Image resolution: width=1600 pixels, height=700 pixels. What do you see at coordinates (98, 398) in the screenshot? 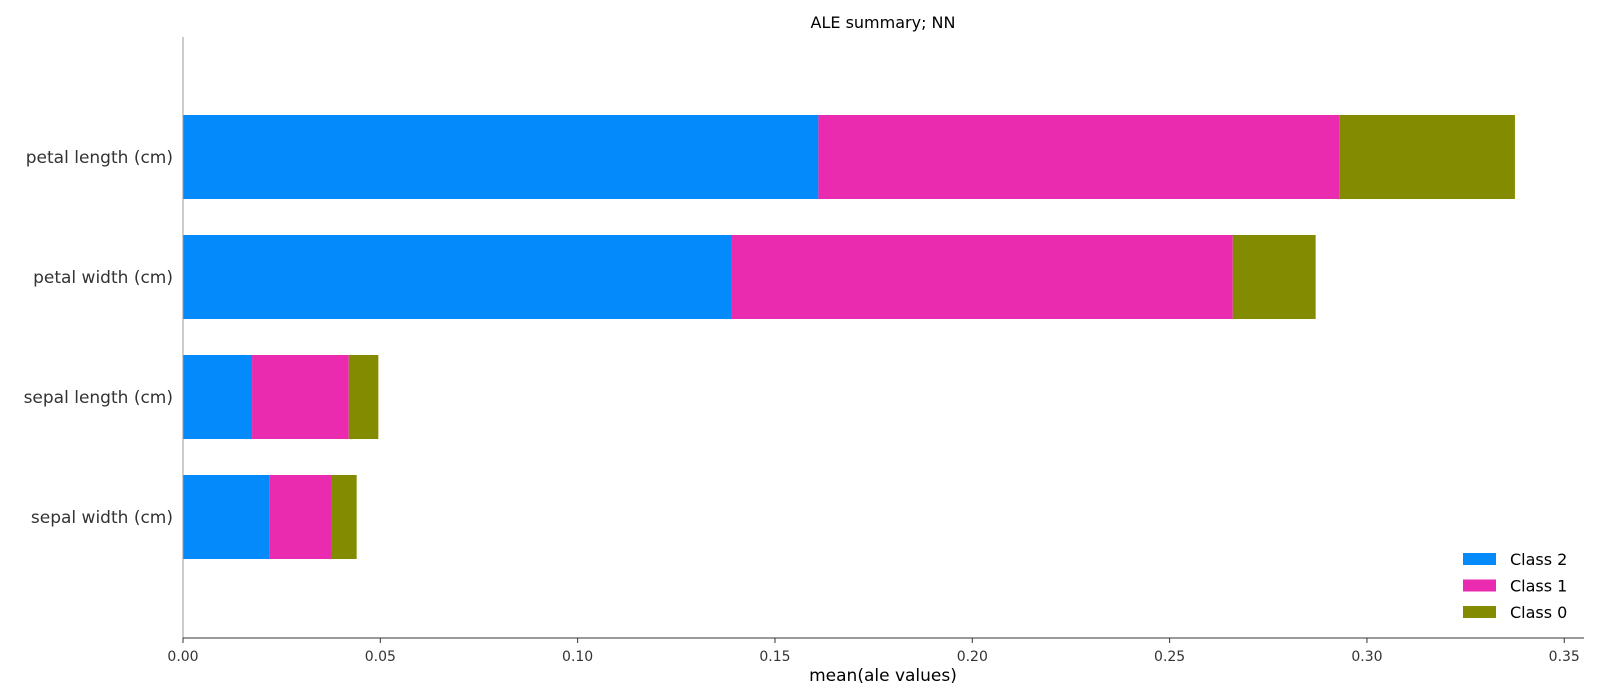
I see `y-tick-label: sepal length (cm)` at bounding box center [98, 398].